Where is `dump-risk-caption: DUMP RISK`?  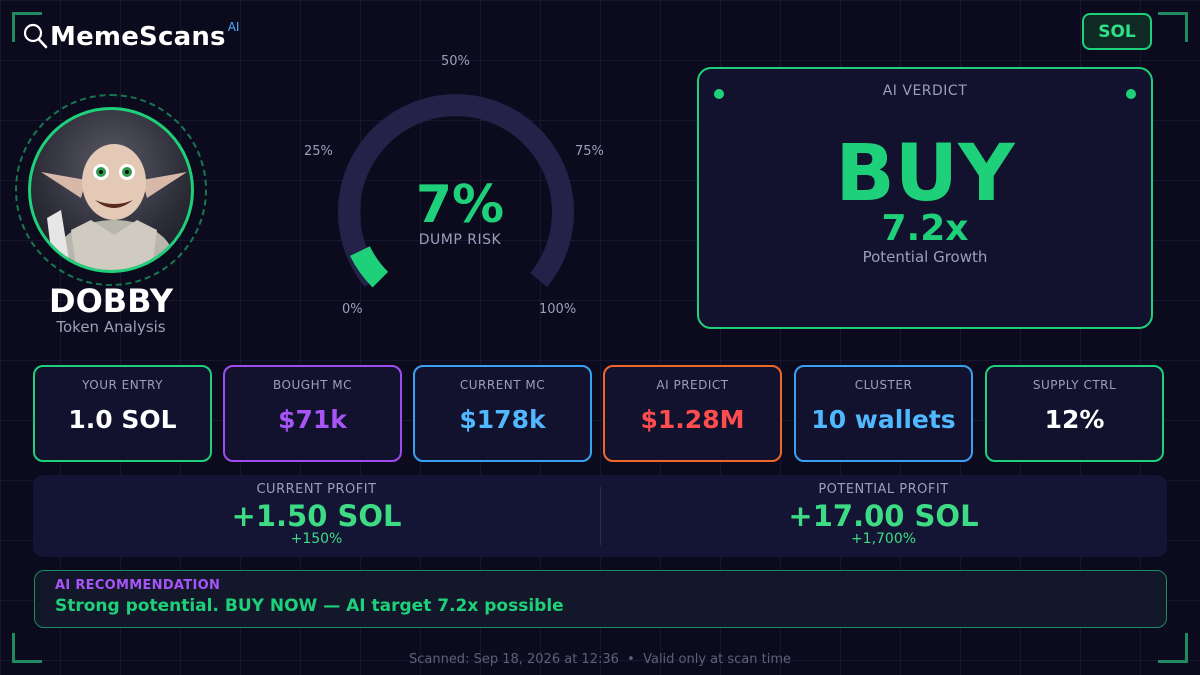
dump-risk-caption: DUMP RISK is located at coordinates (460, 240).